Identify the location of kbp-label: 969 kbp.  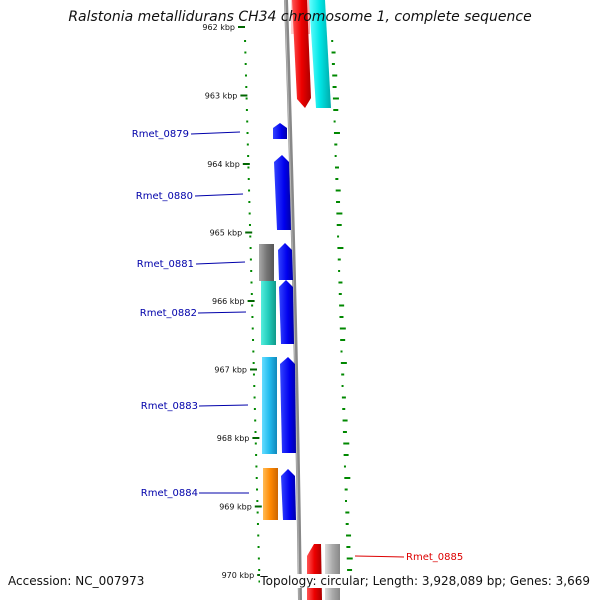
(235, 507).